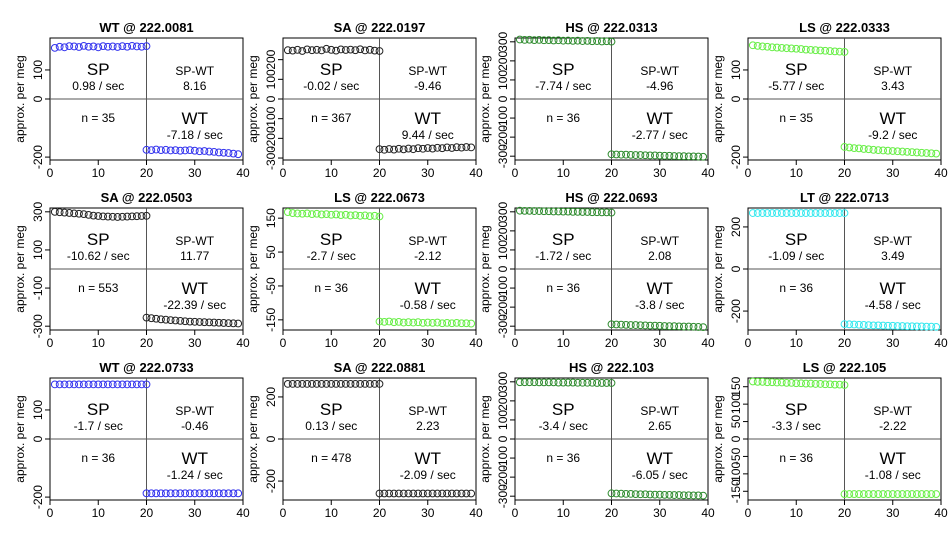 This screenshot has width=950, height=550. I want to click on wt-label: WT, so click(893, 458).